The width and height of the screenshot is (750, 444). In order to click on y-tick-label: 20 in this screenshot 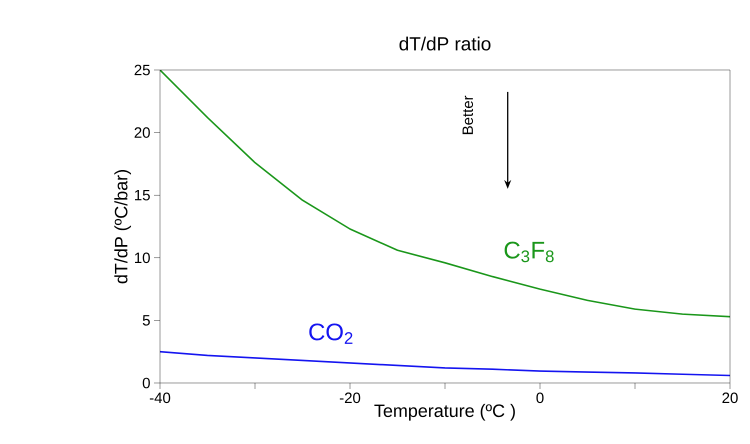, I will do `click(142, 132)`.